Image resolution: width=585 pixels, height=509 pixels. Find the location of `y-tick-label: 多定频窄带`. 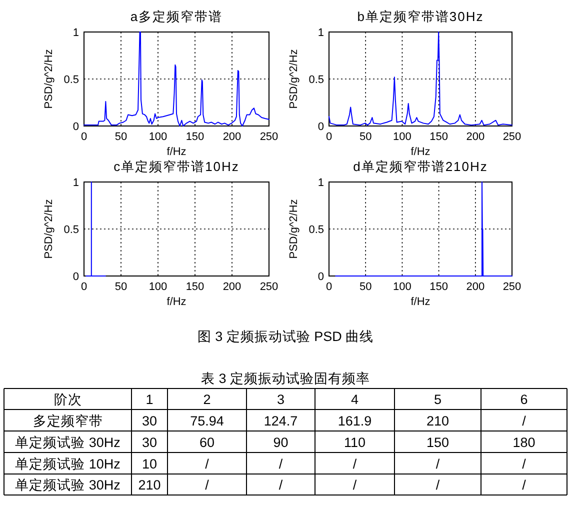

y-tick-label: 多定频窄带 is located at coordinates (67, 420).